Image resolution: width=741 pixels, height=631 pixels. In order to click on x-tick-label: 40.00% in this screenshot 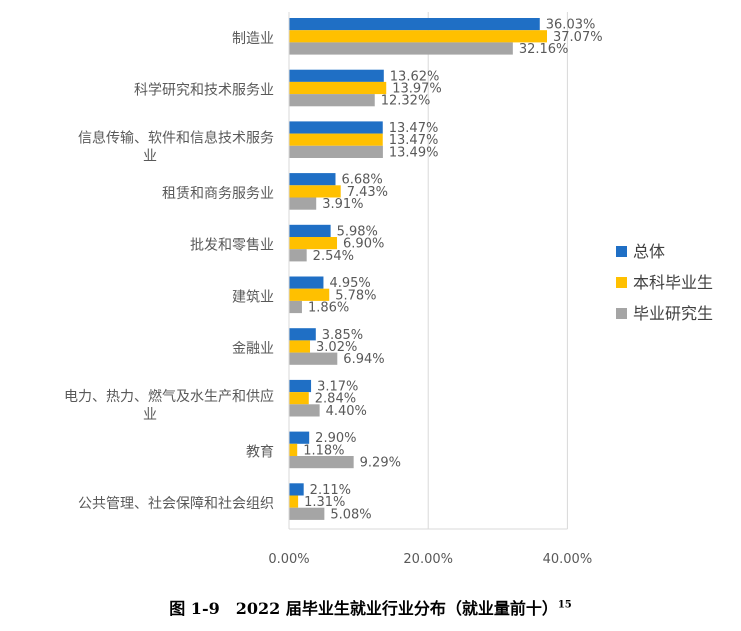, I will do `click(568, 559)`.